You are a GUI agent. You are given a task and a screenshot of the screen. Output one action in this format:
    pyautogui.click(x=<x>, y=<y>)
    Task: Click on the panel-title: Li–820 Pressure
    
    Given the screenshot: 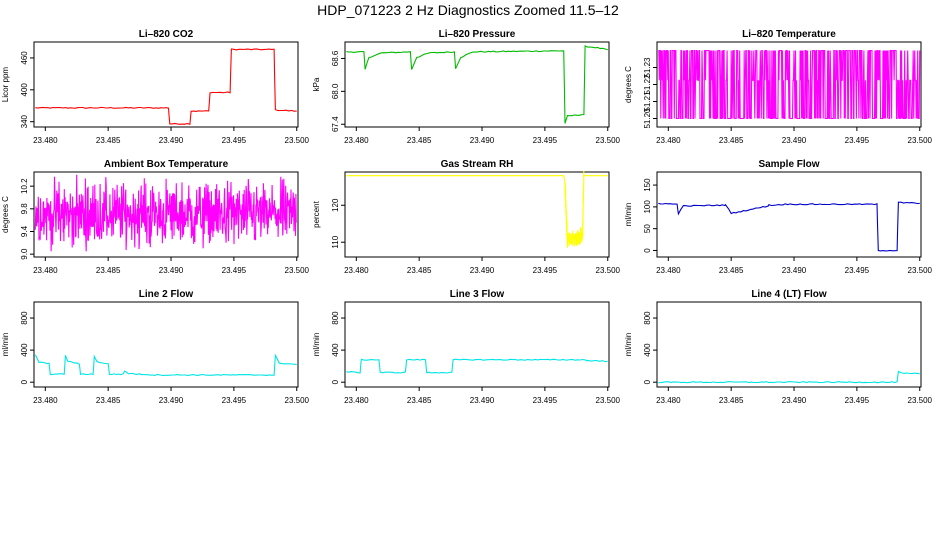 What is the action you would take?
    pyautogui.click(x=477, y=34)
    